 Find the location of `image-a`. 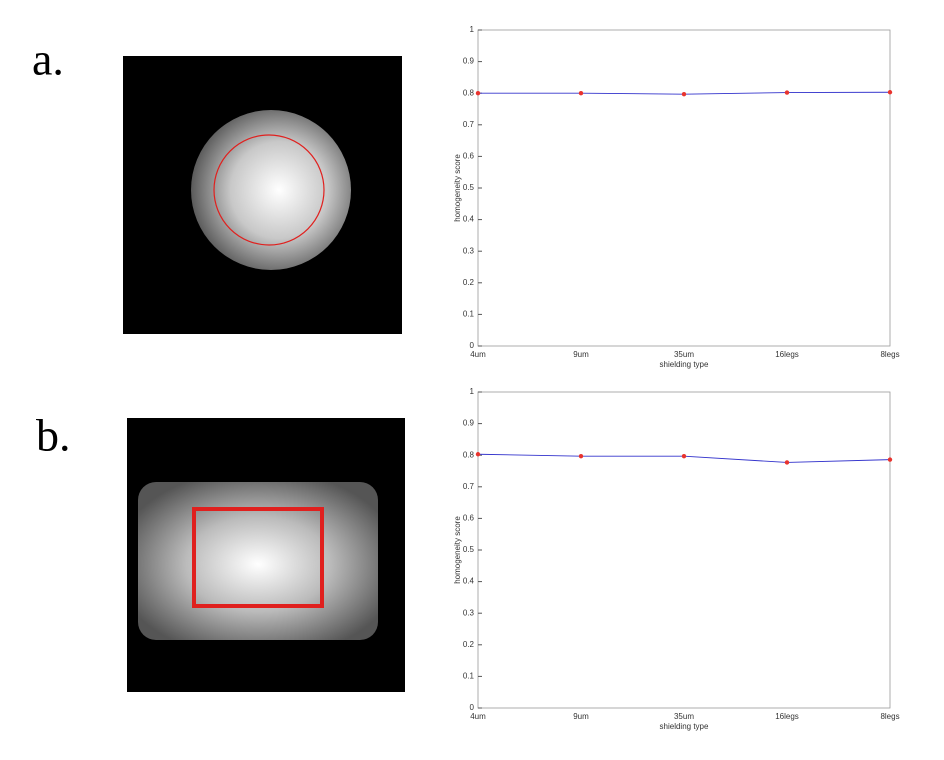

image-a is located at coordinates (262, 195).